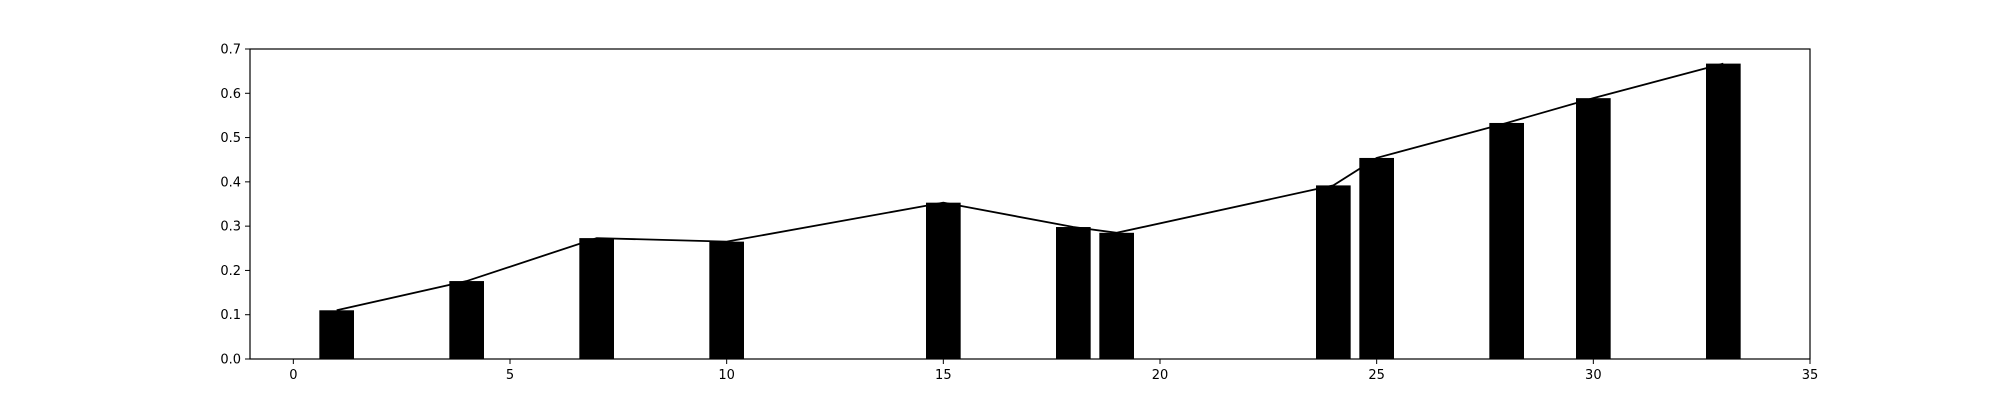 Image resolution: width=2000 pixels, height=400 pixels. What do you see at coordinates (230, 360) in the screenshot?
I see `y-tick-label: 0.0` at bounding box center [230, 360].